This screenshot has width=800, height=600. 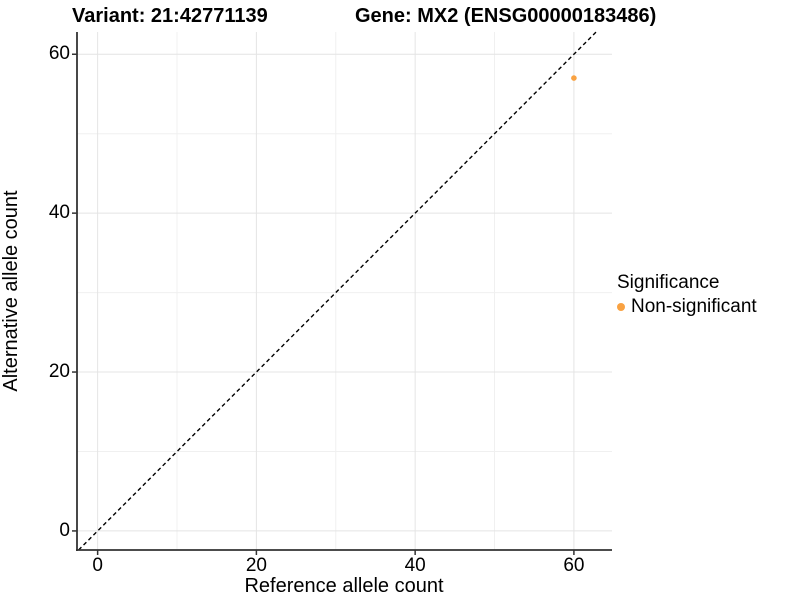 I want to click on x-axis-label: Reference allele count, so click(x=344, y=586).